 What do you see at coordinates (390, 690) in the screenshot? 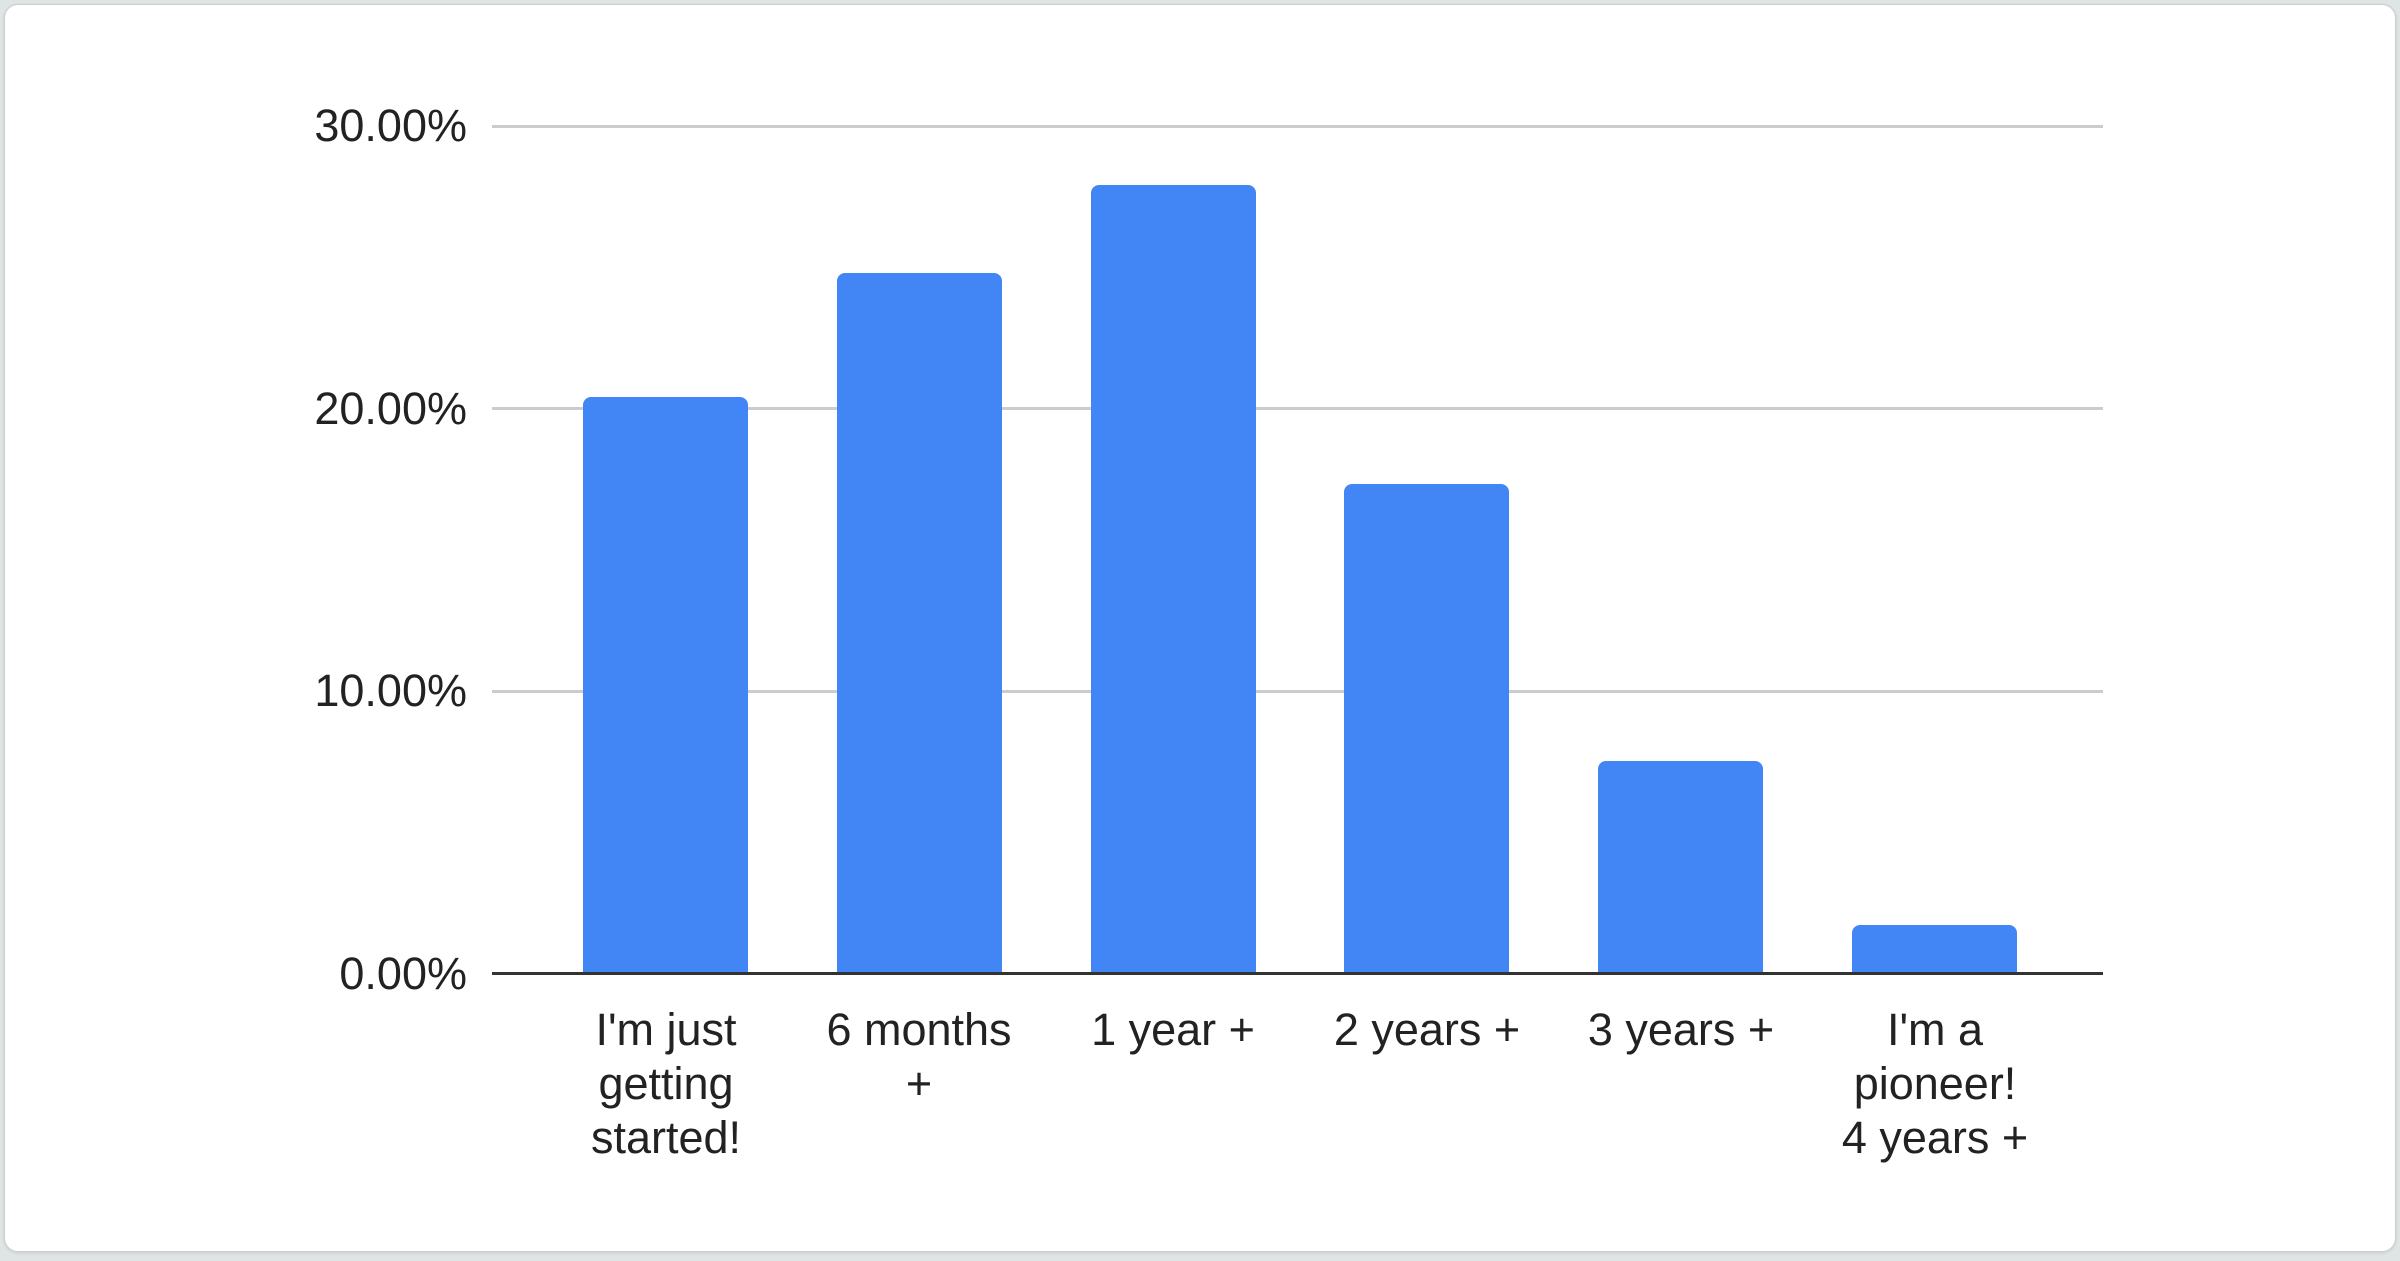
I see `y-tick-label: 10.00%` at bounding box center [390, 690].